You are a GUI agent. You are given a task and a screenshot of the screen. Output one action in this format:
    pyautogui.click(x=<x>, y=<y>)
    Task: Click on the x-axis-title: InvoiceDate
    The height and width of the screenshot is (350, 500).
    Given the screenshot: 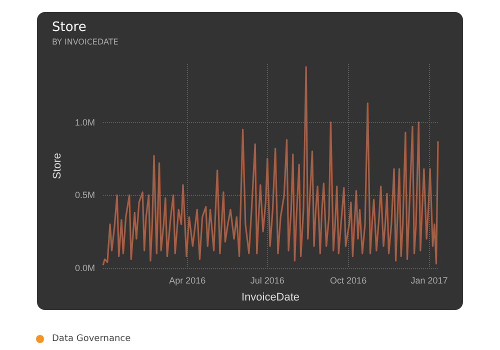 What is the action you would take?
    pyautogui.click(x=270, y=298)
    